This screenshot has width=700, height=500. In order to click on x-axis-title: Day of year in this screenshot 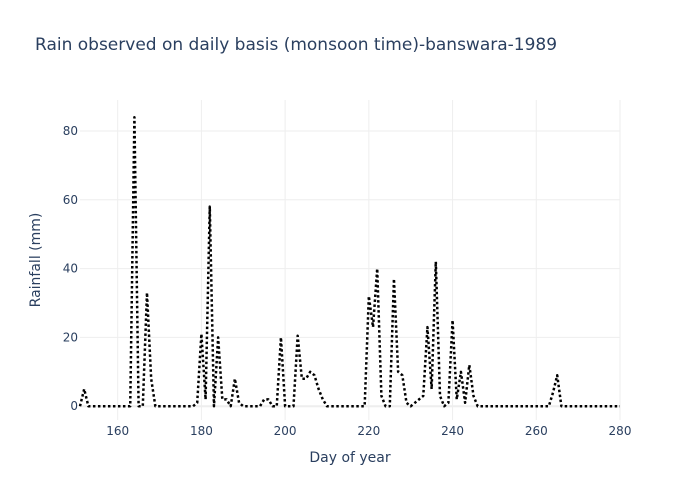, I will do `click(350, 458)`.